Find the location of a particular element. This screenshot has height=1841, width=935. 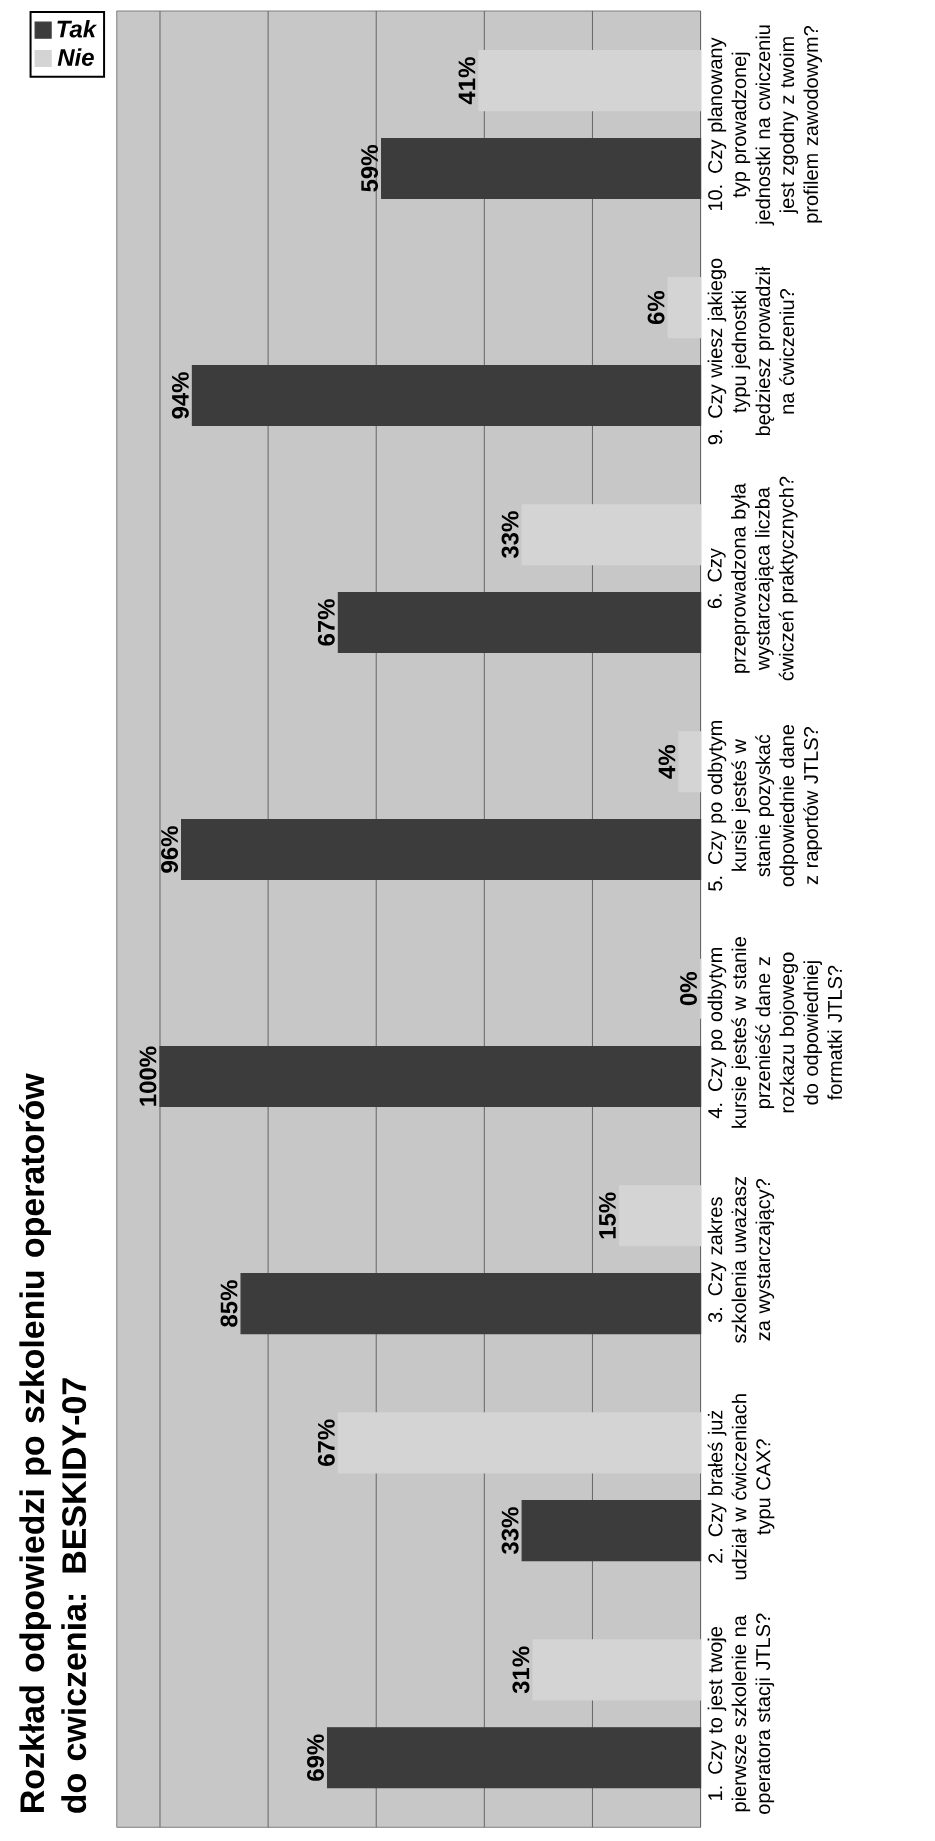

data-label: 4% is located at coordinates (667, 762).